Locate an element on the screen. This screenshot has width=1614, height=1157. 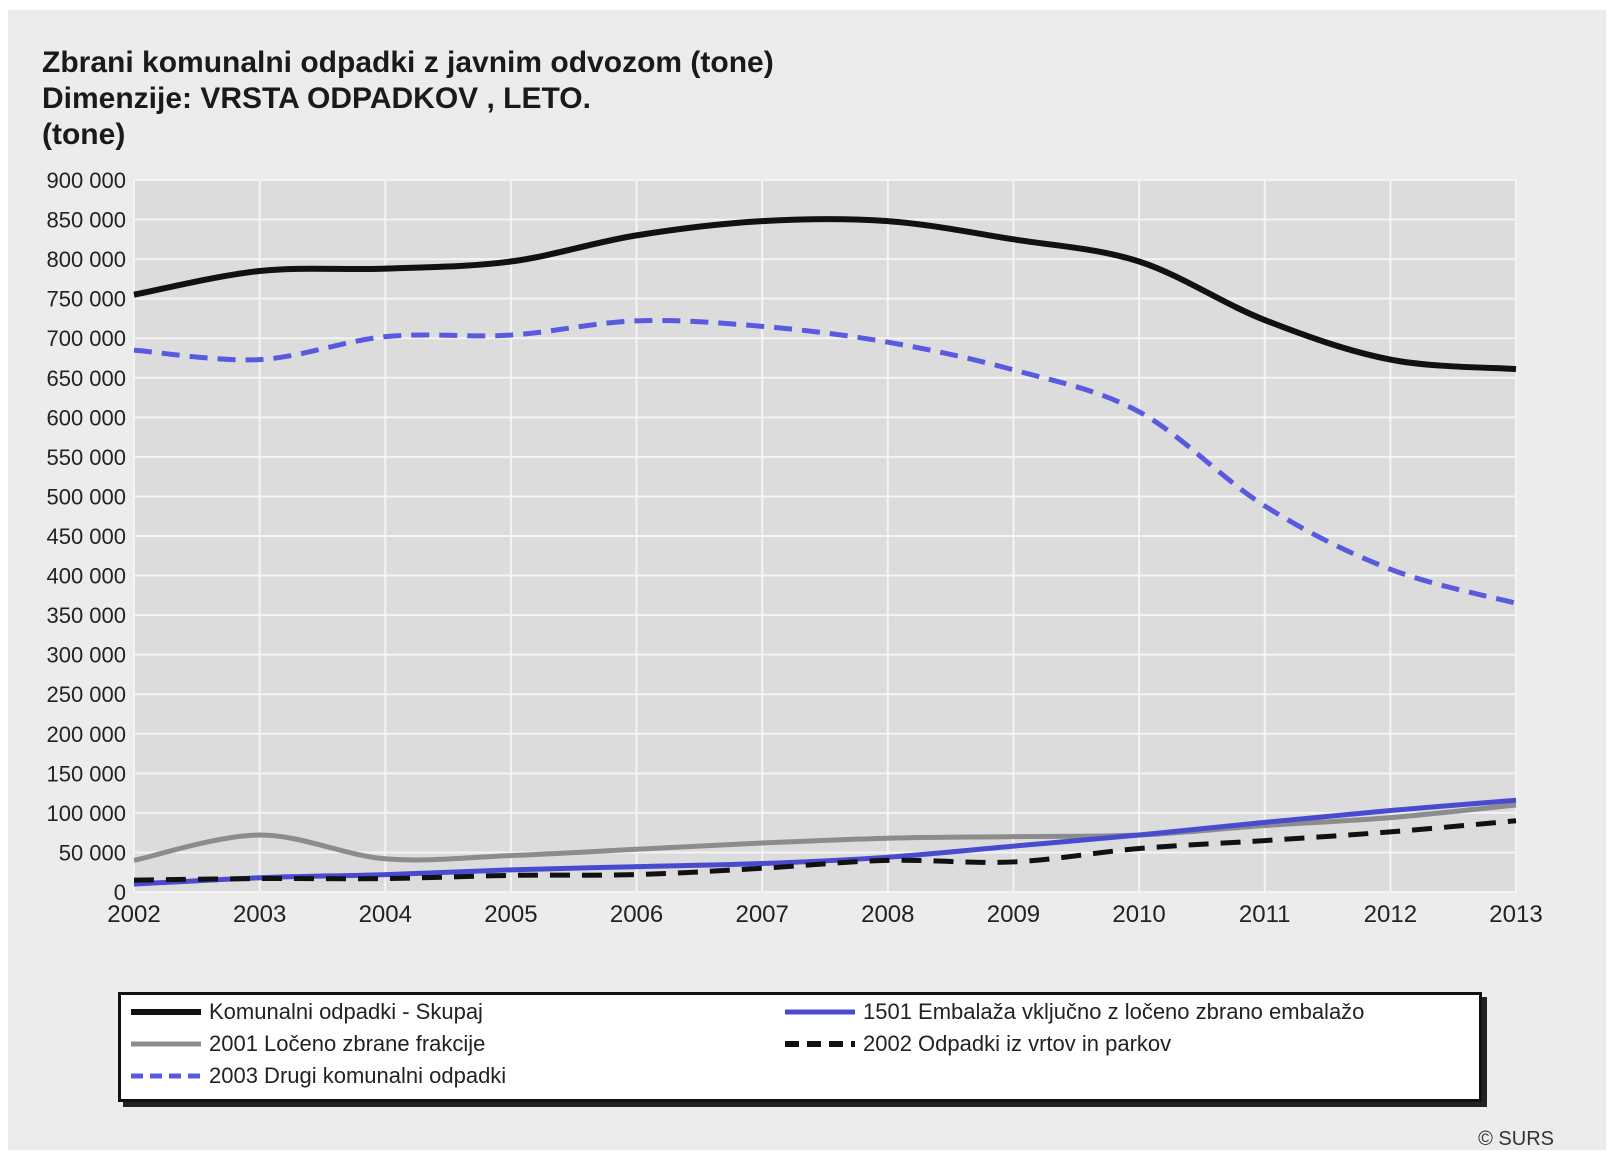
y-tick-label: 750 000 is located at coordinates (86, 299).